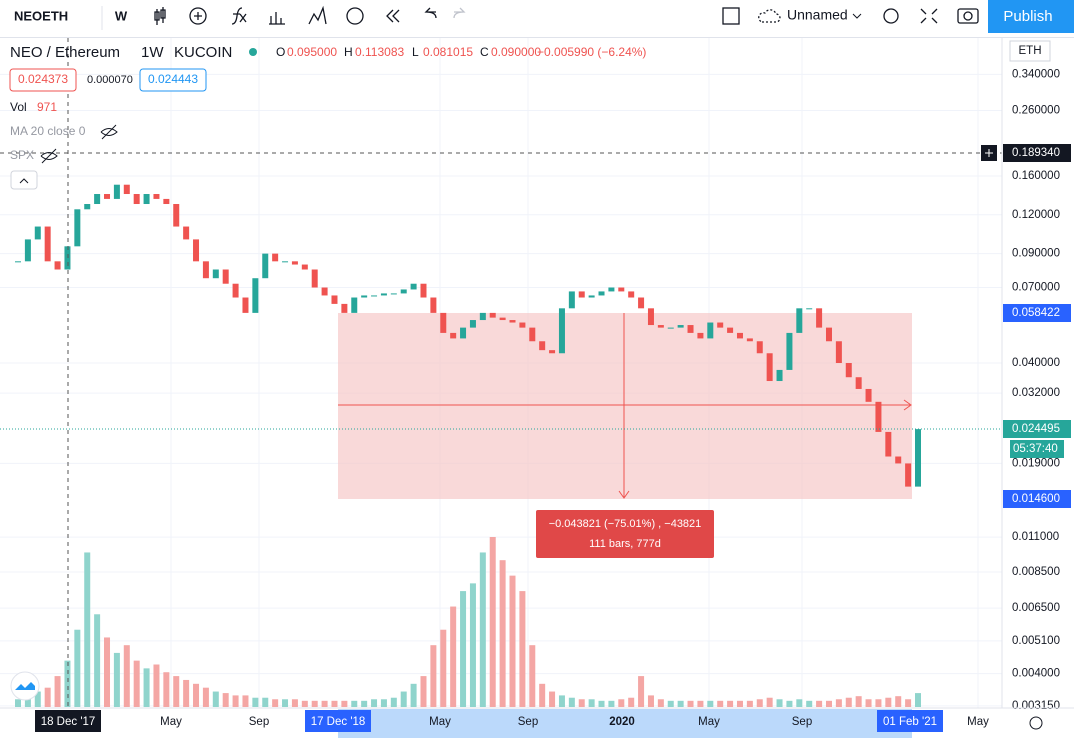 The image size is (1074, 747). What do you see at coordinates (1036, 288) in the screenshot?
I see `price-tick-label: 0.070000` at bounding box center [1036, 288].